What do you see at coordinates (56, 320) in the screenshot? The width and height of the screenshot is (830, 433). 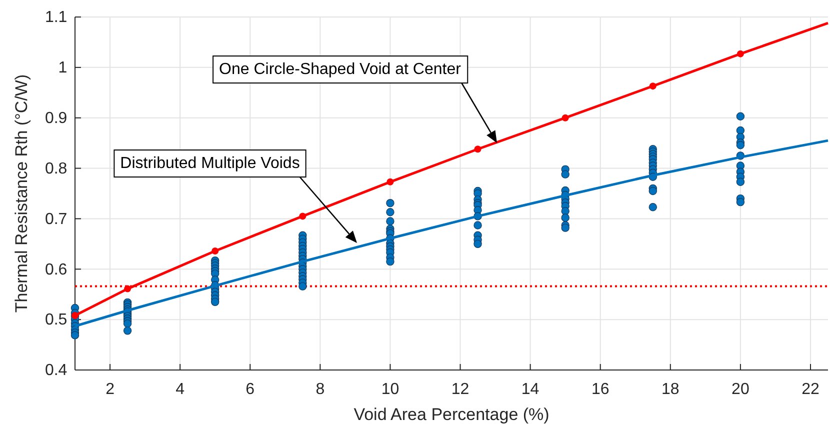 I see `y-tick-label: 0.5` at bounding box center [56, 320].